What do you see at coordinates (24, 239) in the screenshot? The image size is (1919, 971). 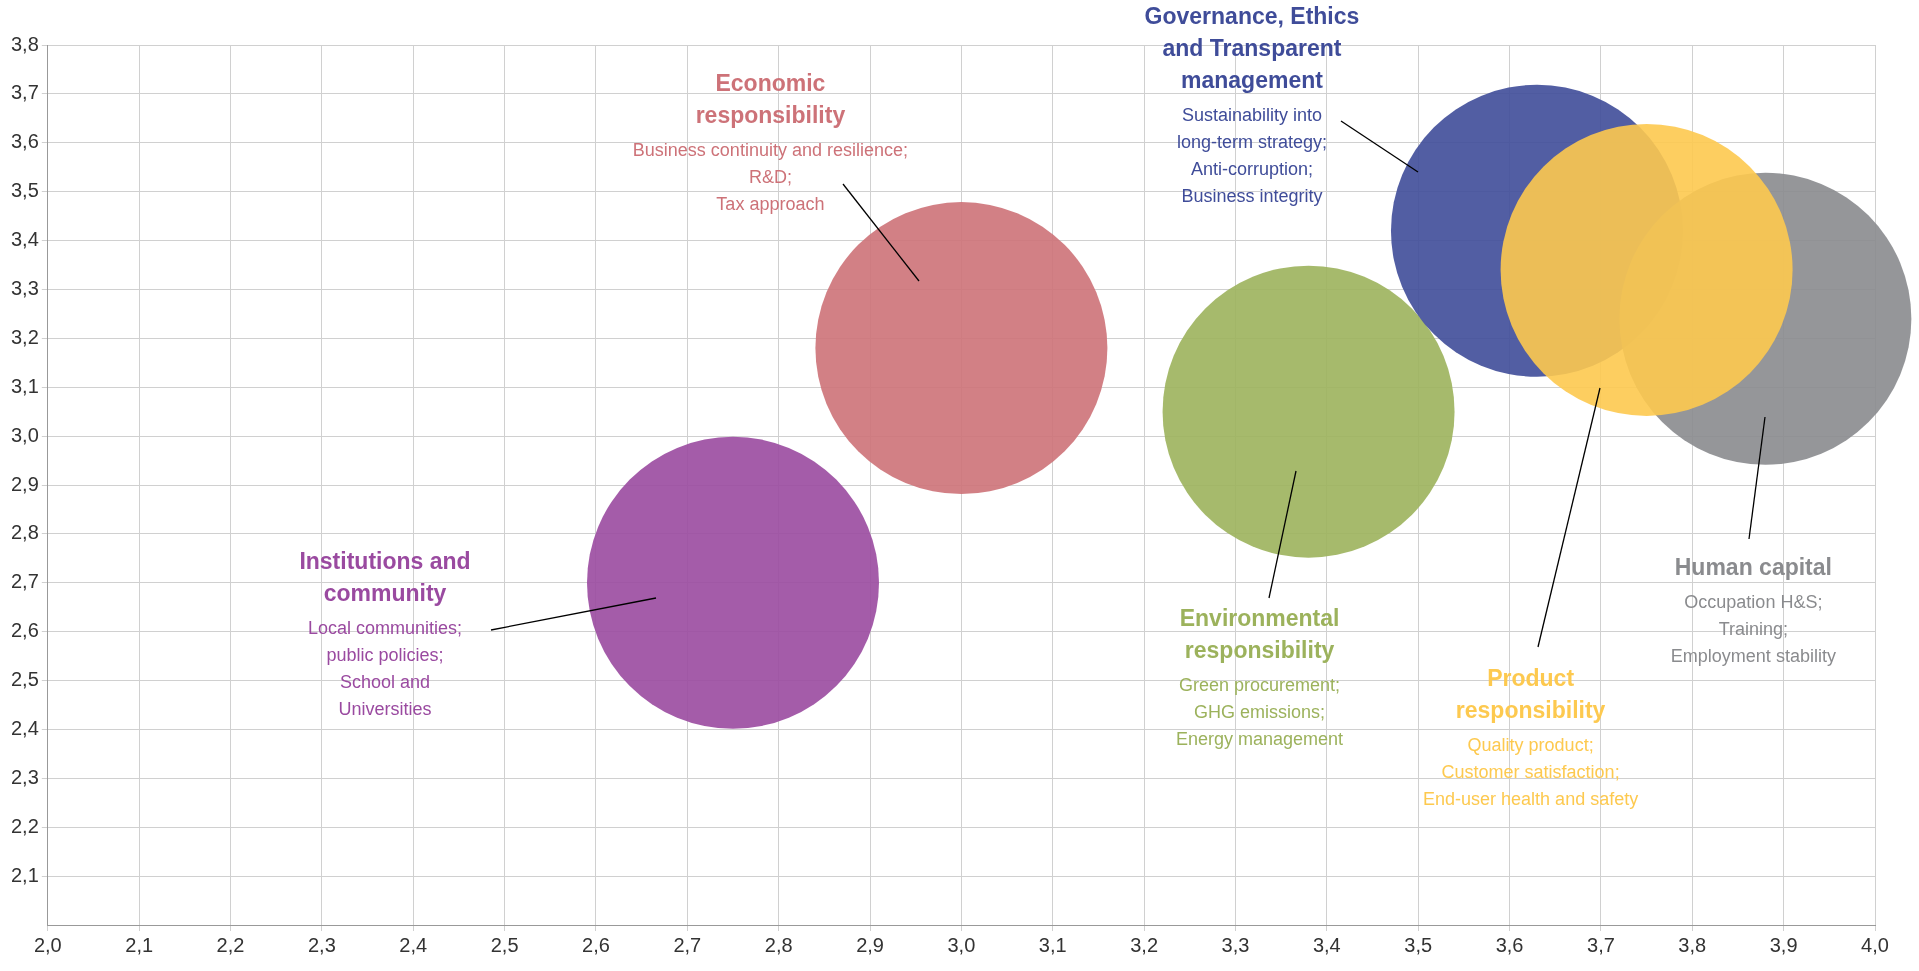 I see `y-tick-label: 3,4` at bounding box center [24, 239].